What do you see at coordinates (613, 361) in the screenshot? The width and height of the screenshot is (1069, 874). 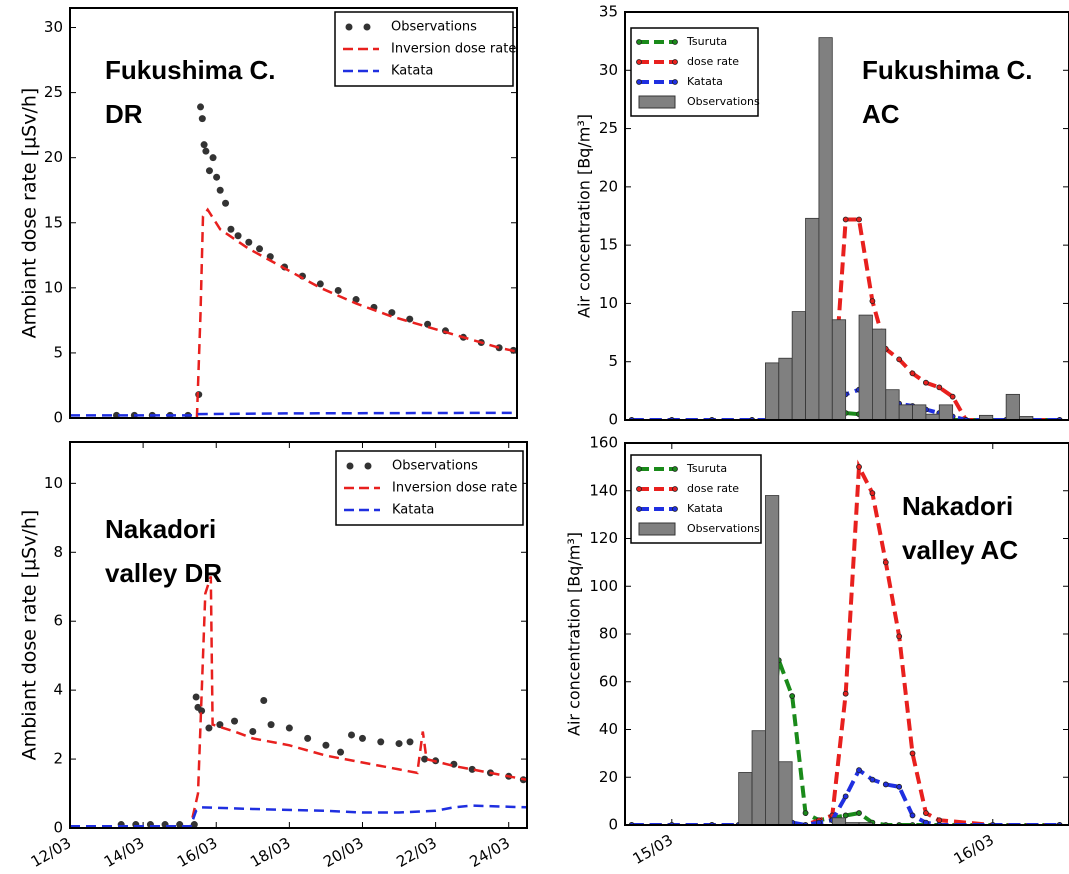 I see `y-tick-label: 5` at bounding box center [613, 361].